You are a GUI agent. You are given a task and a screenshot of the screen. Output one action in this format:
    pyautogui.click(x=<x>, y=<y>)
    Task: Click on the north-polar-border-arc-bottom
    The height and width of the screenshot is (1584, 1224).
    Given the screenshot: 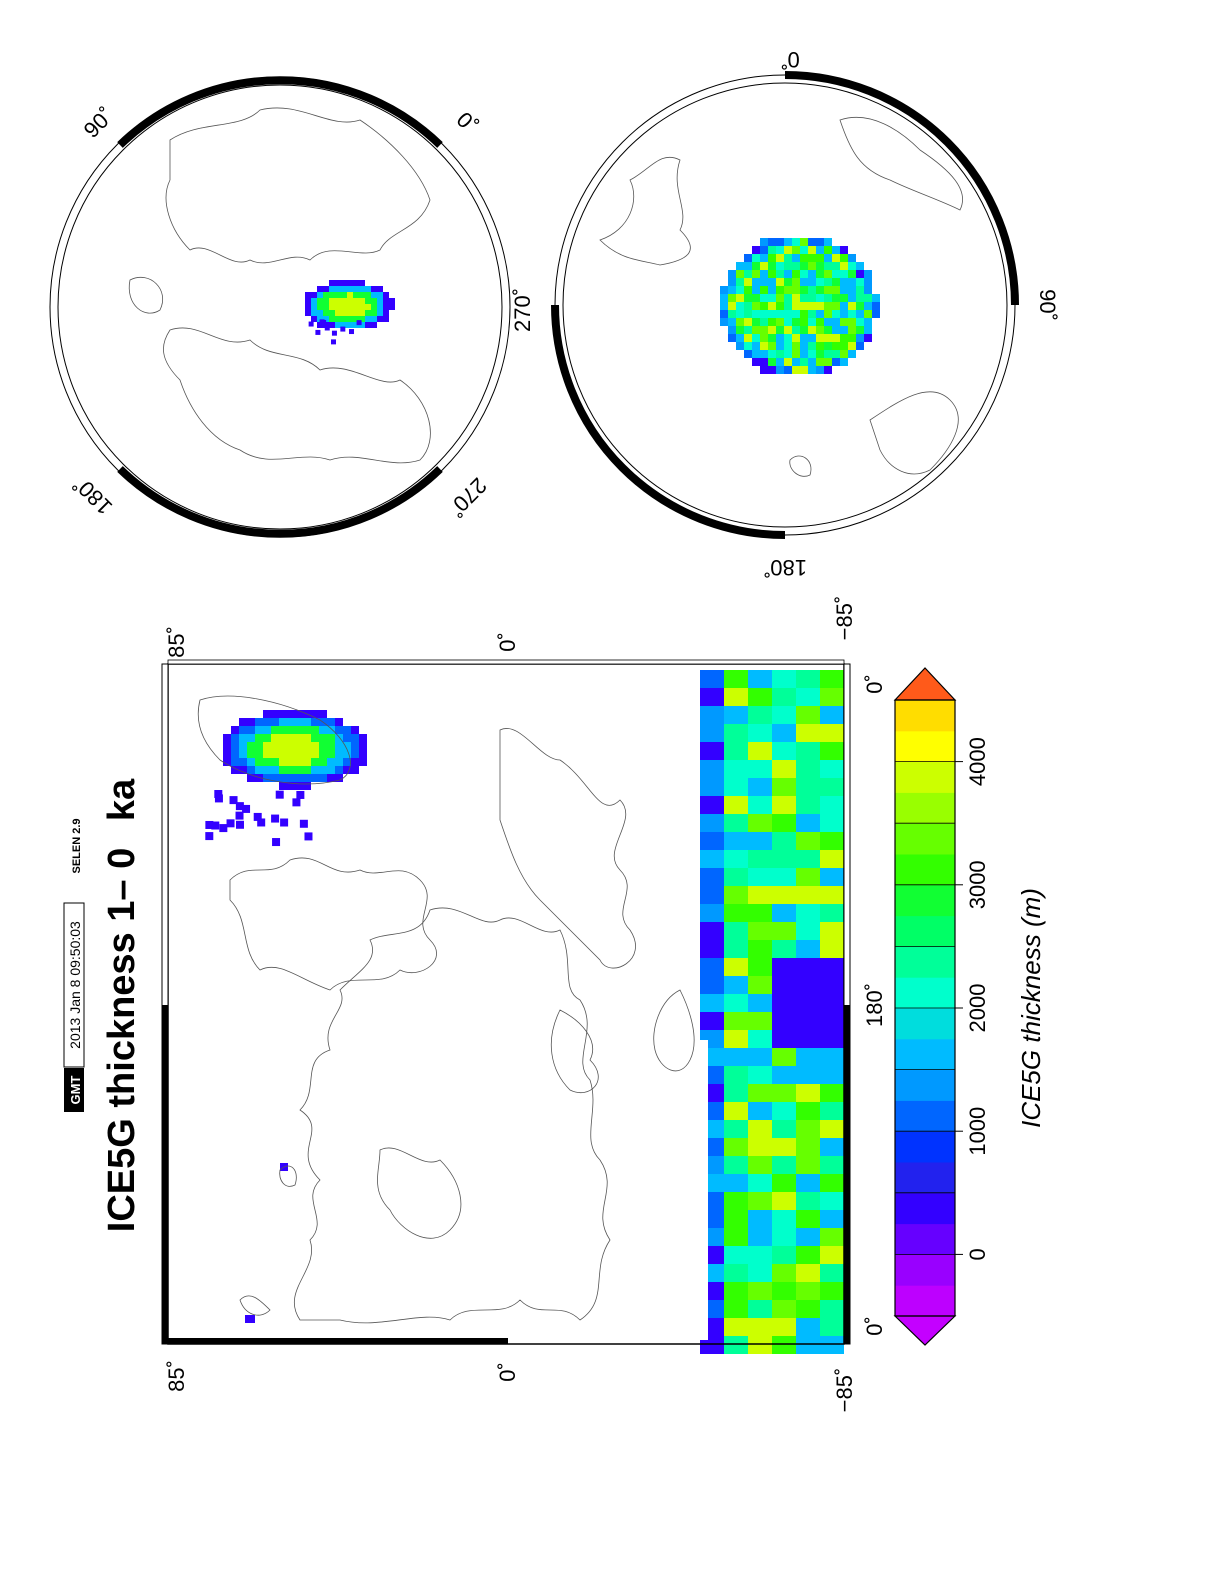 What is the action you would take?
    pyautogui.click(x=280, y=502)
    